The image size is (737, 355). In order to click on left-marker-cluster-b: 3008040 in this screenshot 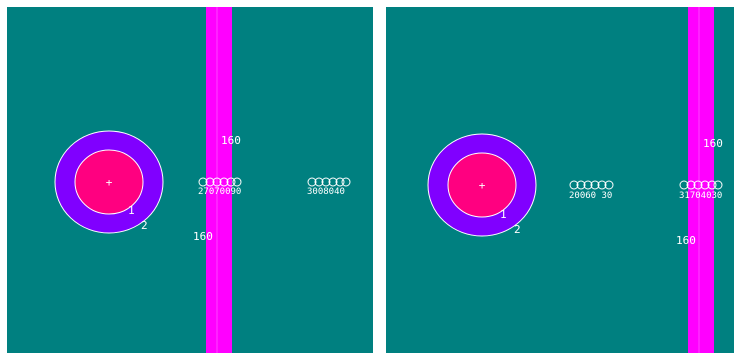, I will do `click(329, 187)`.